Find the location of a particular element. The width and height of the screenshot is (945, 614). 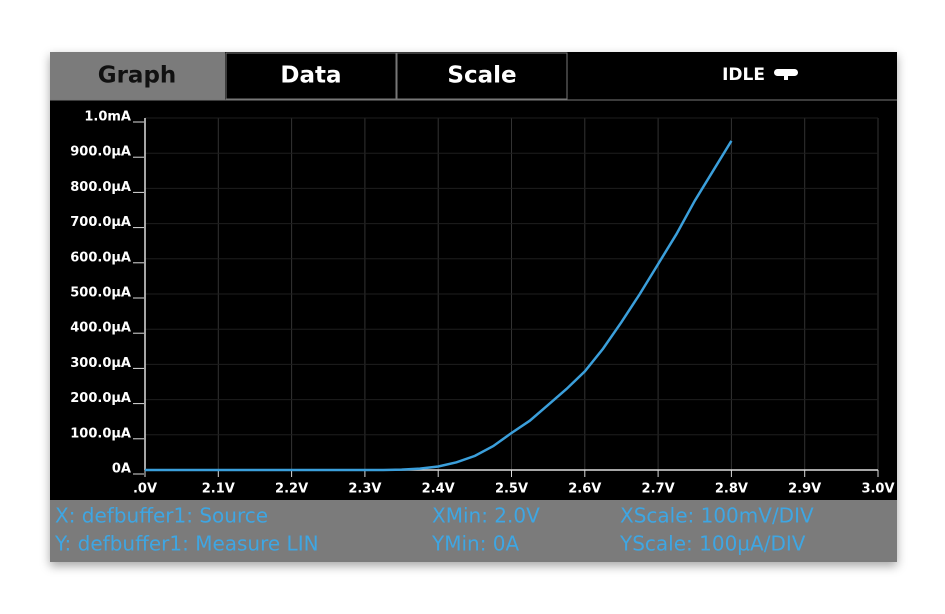

x-tick-label: .0V is located at coordinates (145, 489).